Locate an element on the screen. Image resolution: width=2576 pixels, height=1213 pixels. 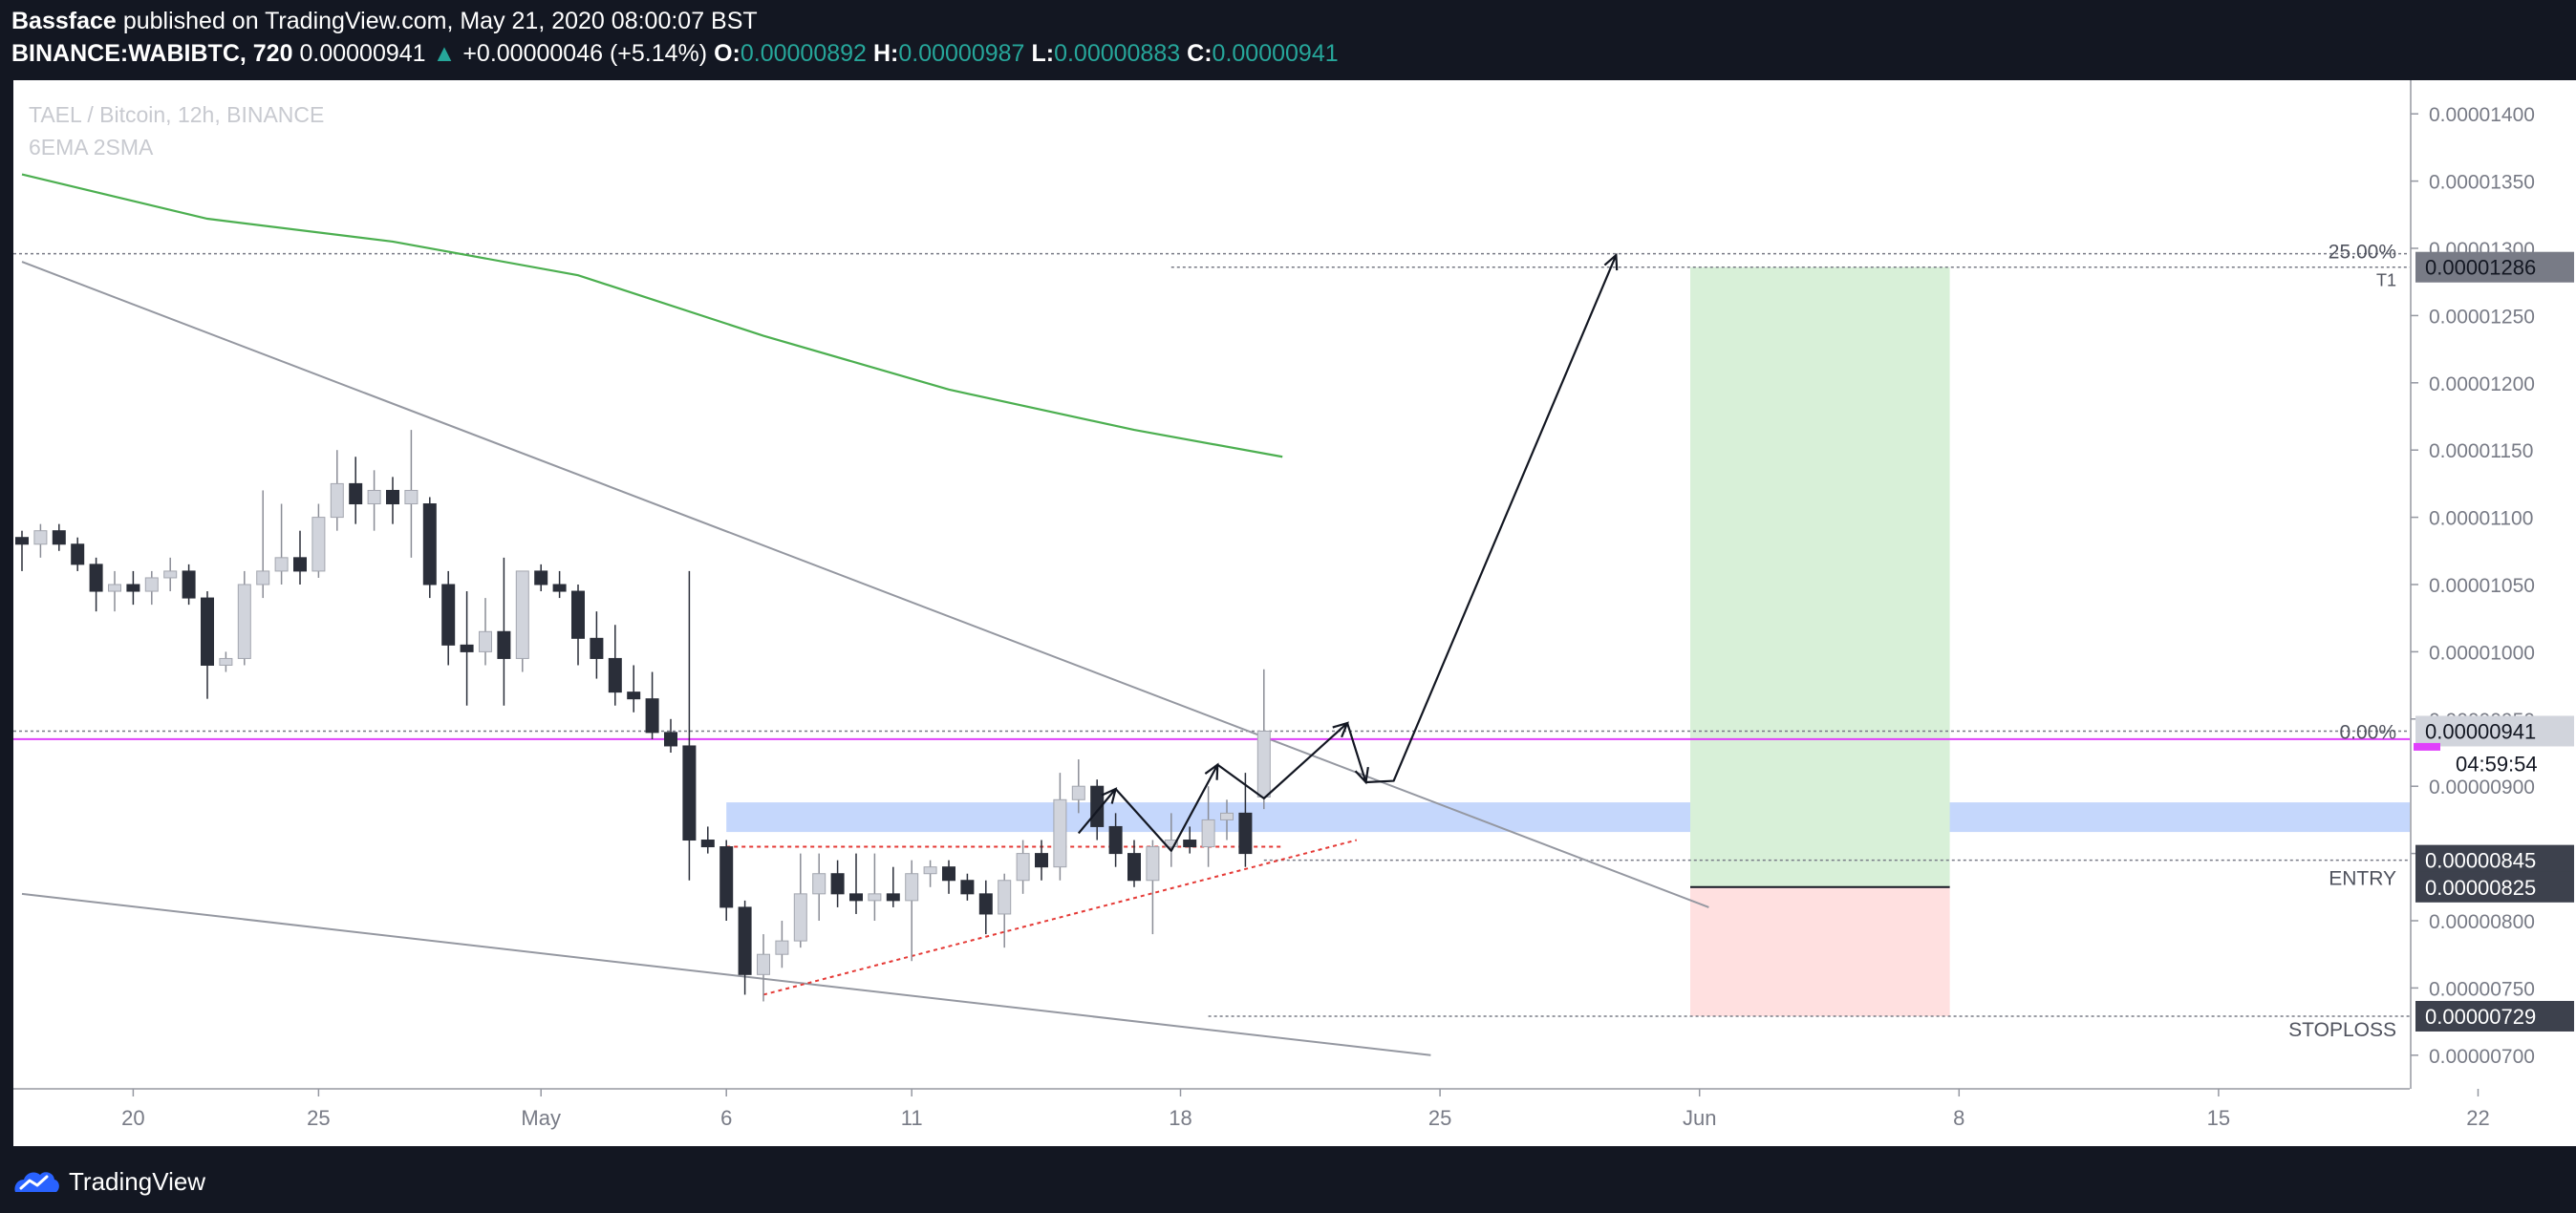
price-label-text: 0.00001286 is located at coordinates (2480, 268).